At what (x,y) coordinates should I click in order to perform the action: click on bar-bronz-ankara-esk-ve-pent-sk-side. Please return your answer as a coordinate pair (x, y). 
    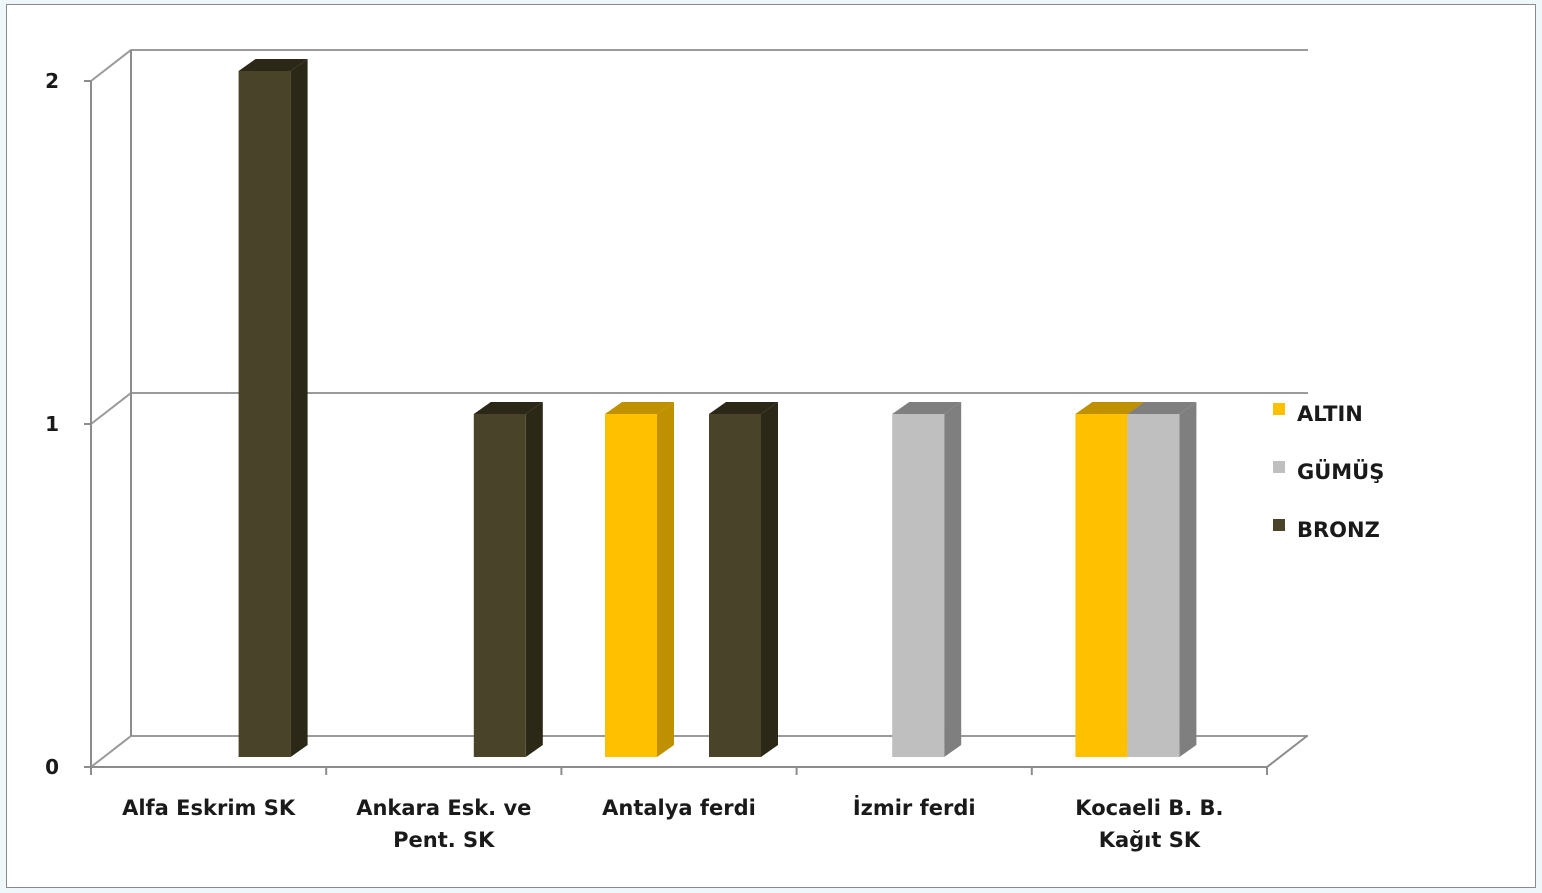
    Looking at the image, I should click on (534, 579).